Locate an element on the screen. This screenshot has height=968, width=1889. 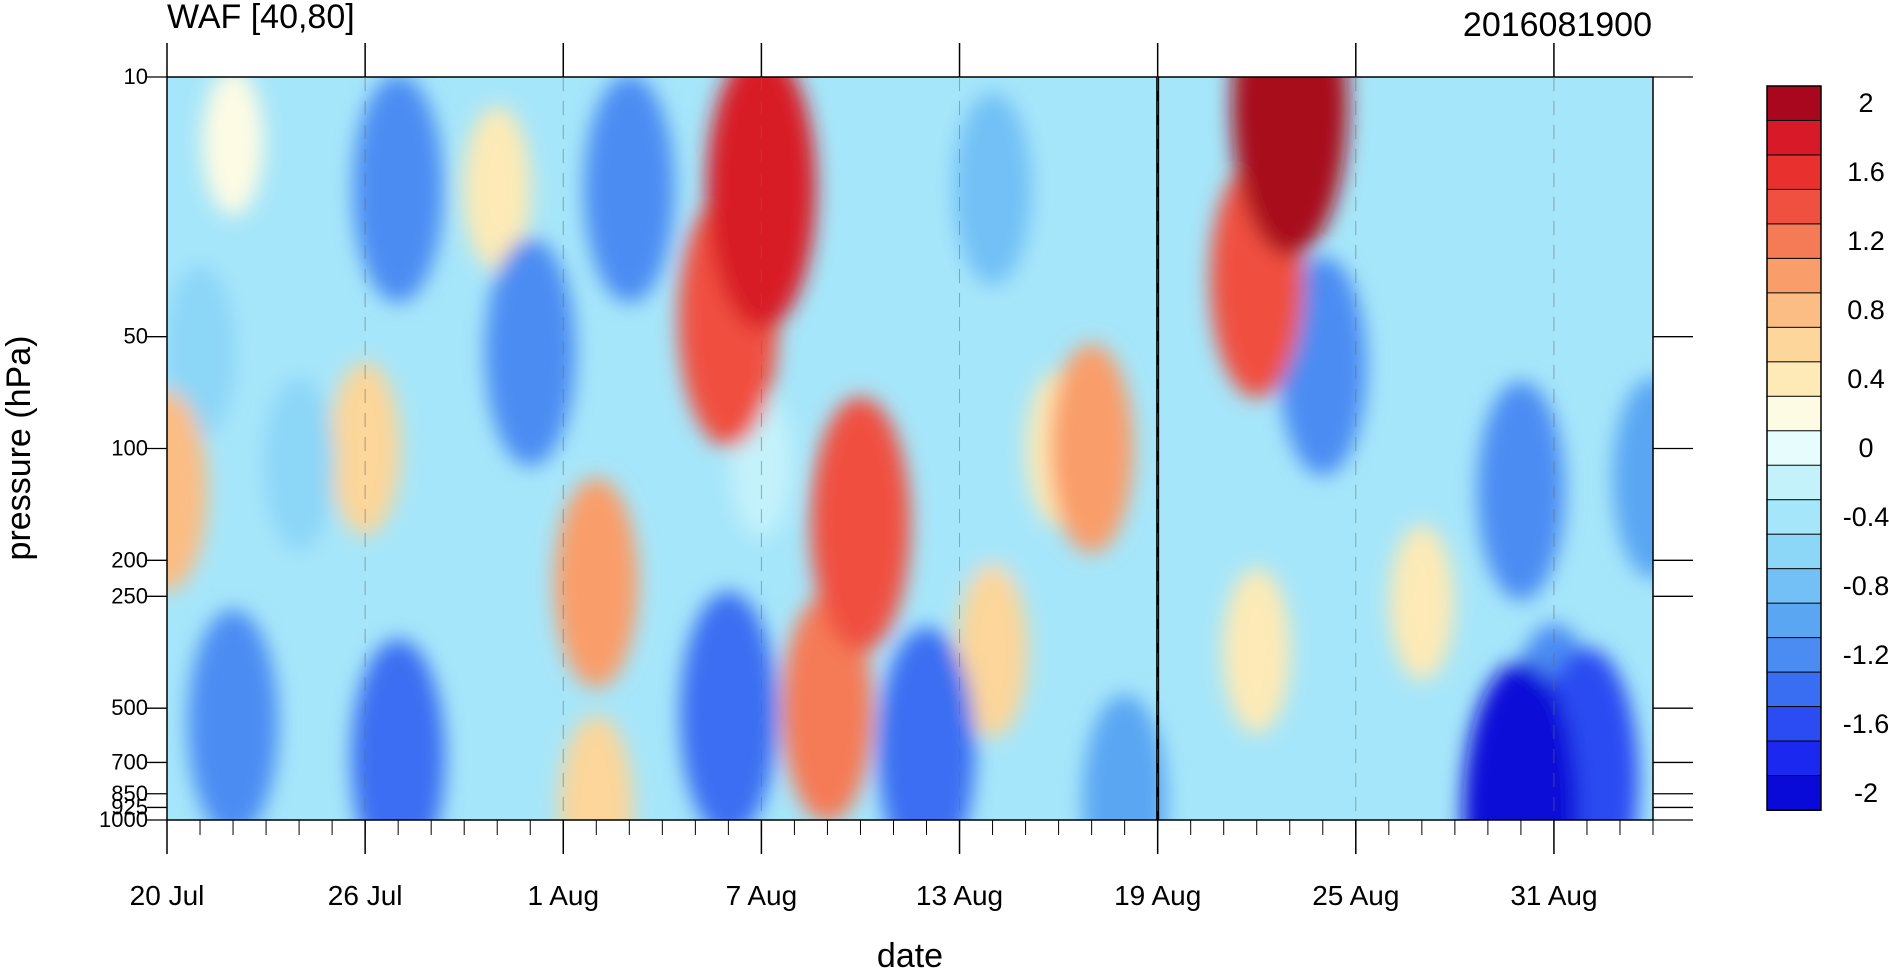
colorbar-tick-label: -2 is located at coordinates (1866, 793).